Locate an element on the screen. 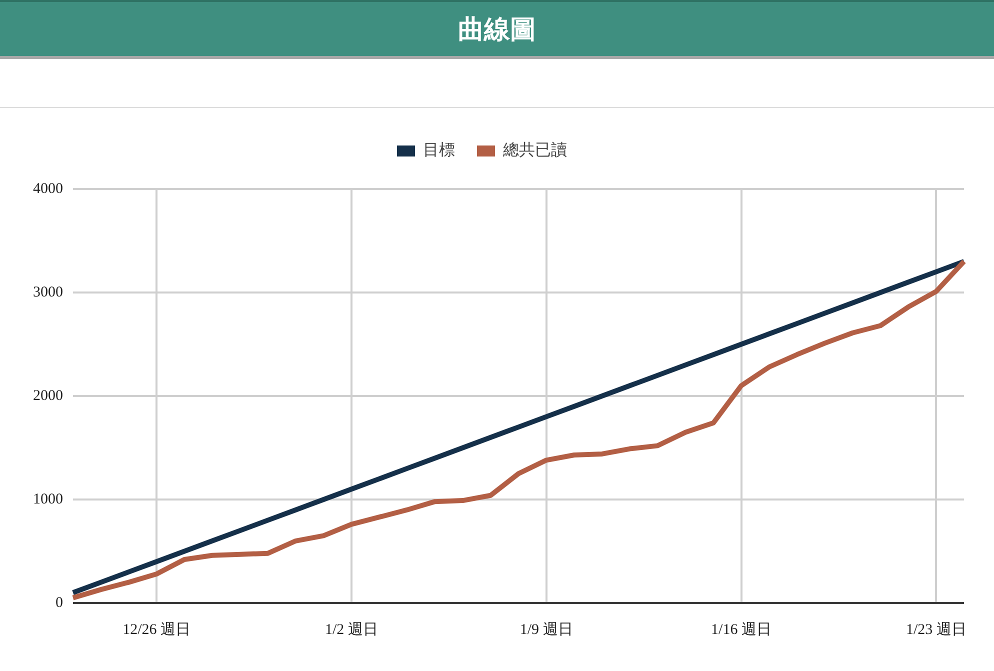 This screenshot has width=994, height=671. legend-label: 總共已讀 is located at coordinates (534, 150).